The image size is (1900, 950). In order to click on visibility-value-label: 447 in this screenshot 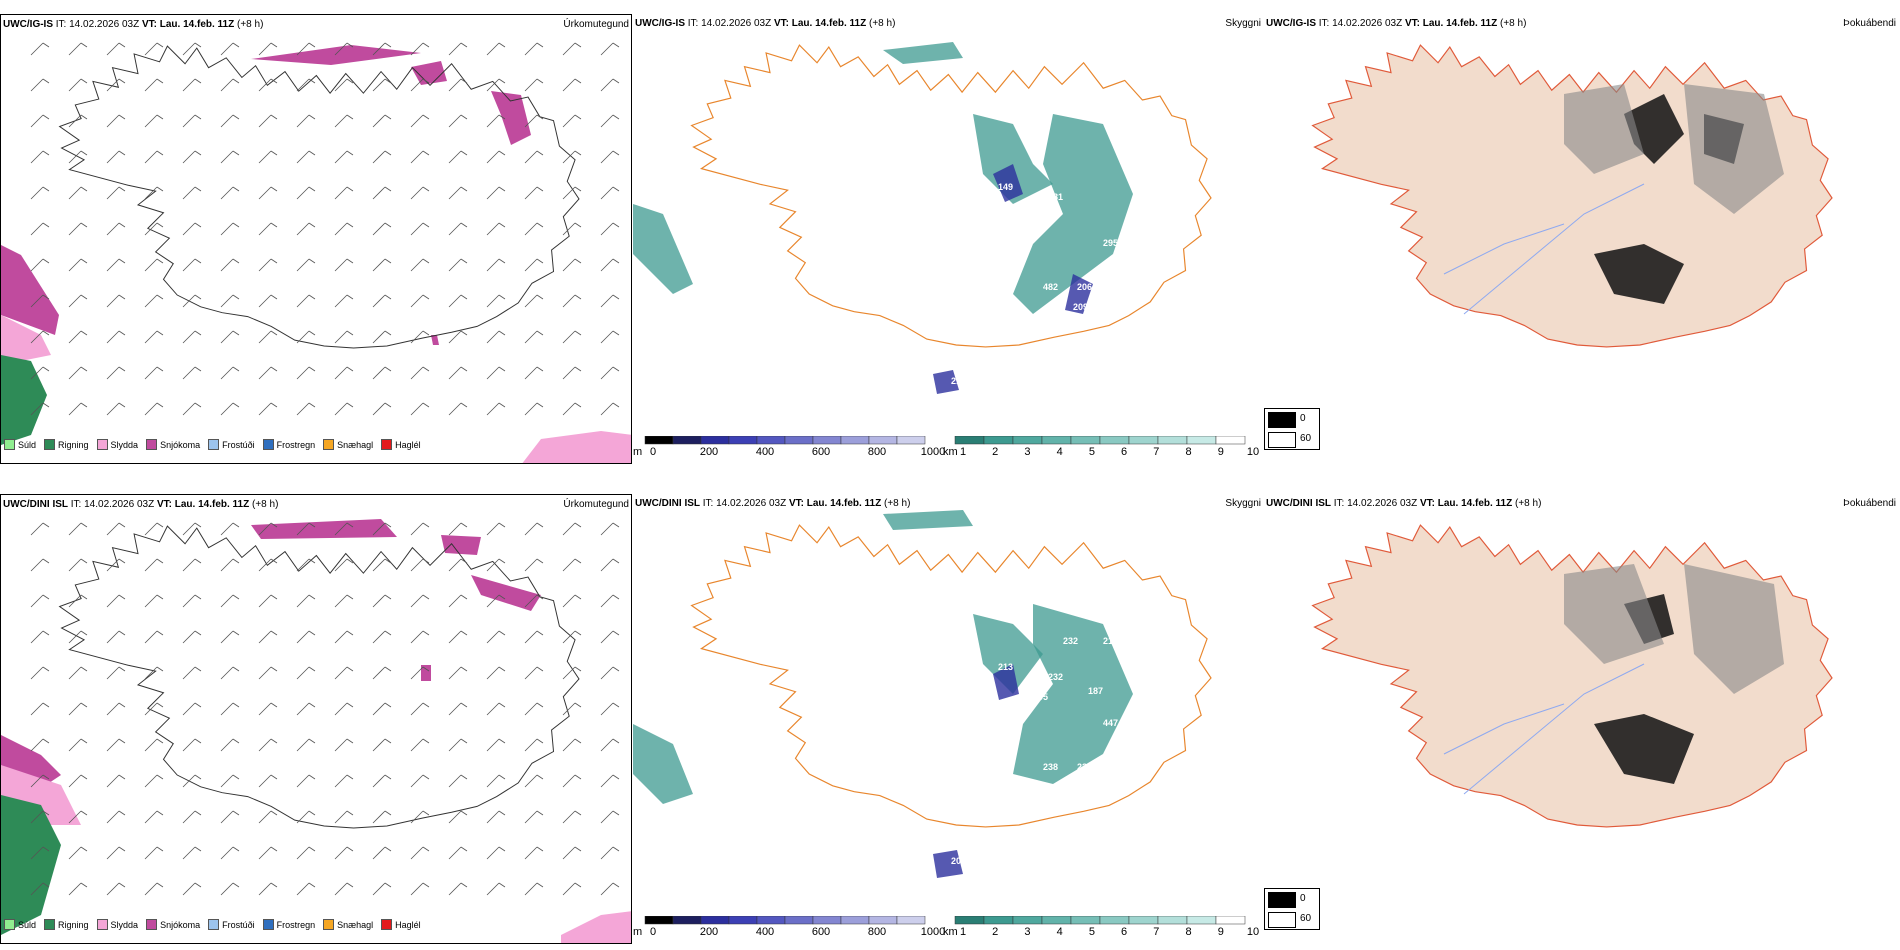, I will do `click(1110, 723)`.